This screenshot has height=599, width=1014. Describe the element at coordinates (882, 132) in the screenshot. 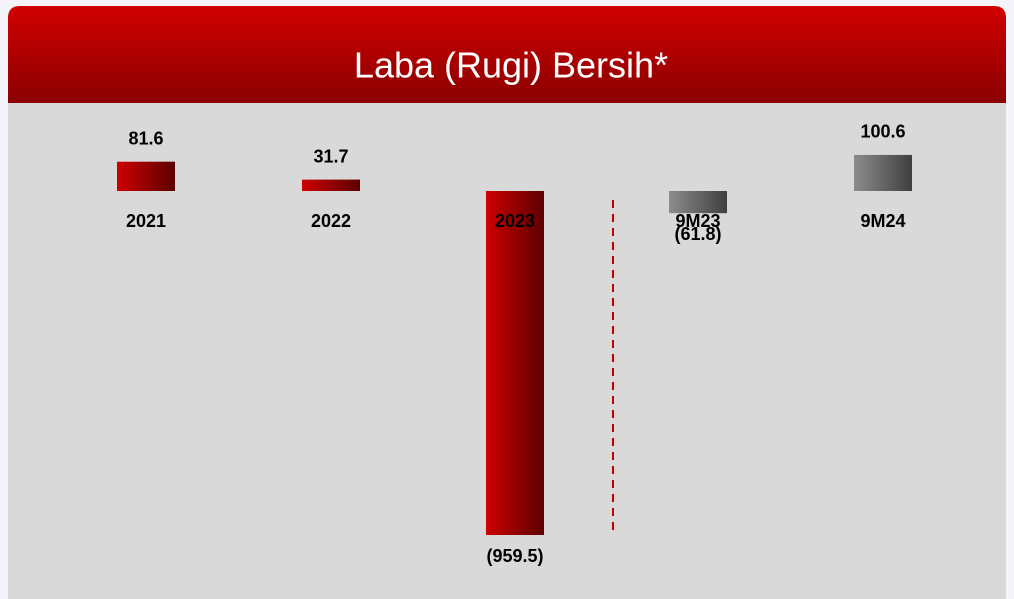

I see `value-label: 100.6` at that location.